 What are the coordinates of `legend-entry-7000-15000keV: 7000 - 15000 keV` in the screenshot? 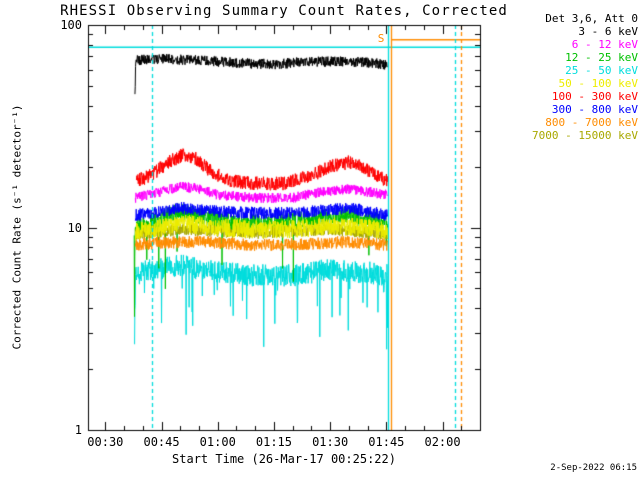 It's located at (585, 135).